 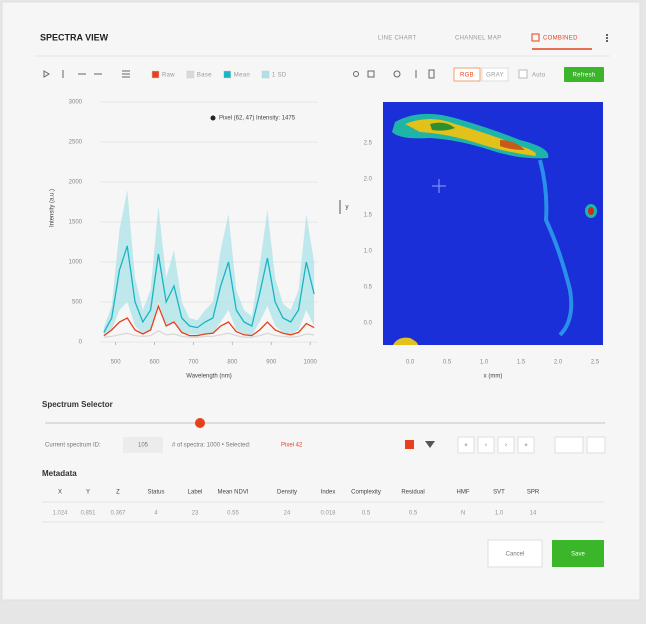 What do you see at coordinates (76, 183) in the screenshot?
I see `y-tick-label: 2000` at bounding box center [76, 183].